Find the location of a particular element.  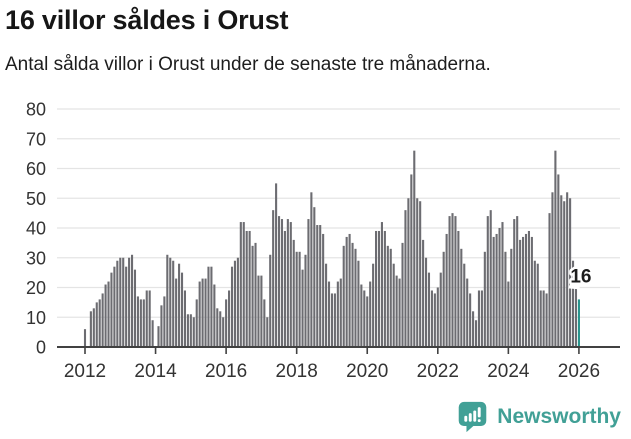

y-axis-labels: 0 10 20 30 40 50 60 70 80 is located at coordinates (36, 229).